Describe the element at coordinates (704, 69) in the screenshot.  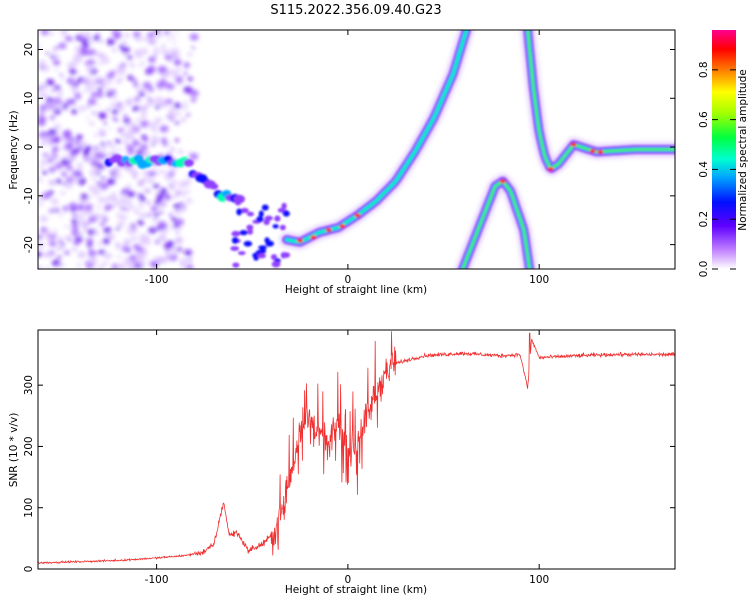
I see `colorbar-tick-label: 0.8` at that location.